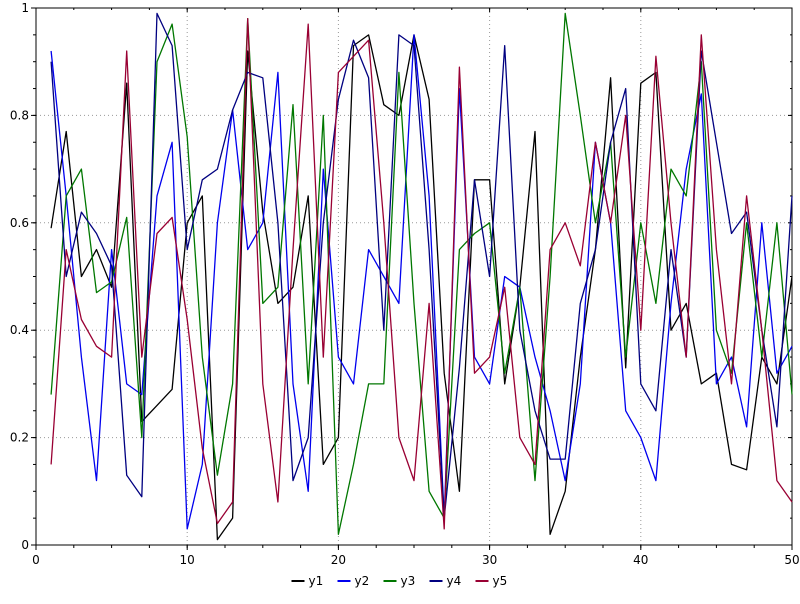 Image resolution: width=800 pixels, height=604 pixels. I want to click on x-tick-label: 20, so click(338, 560).